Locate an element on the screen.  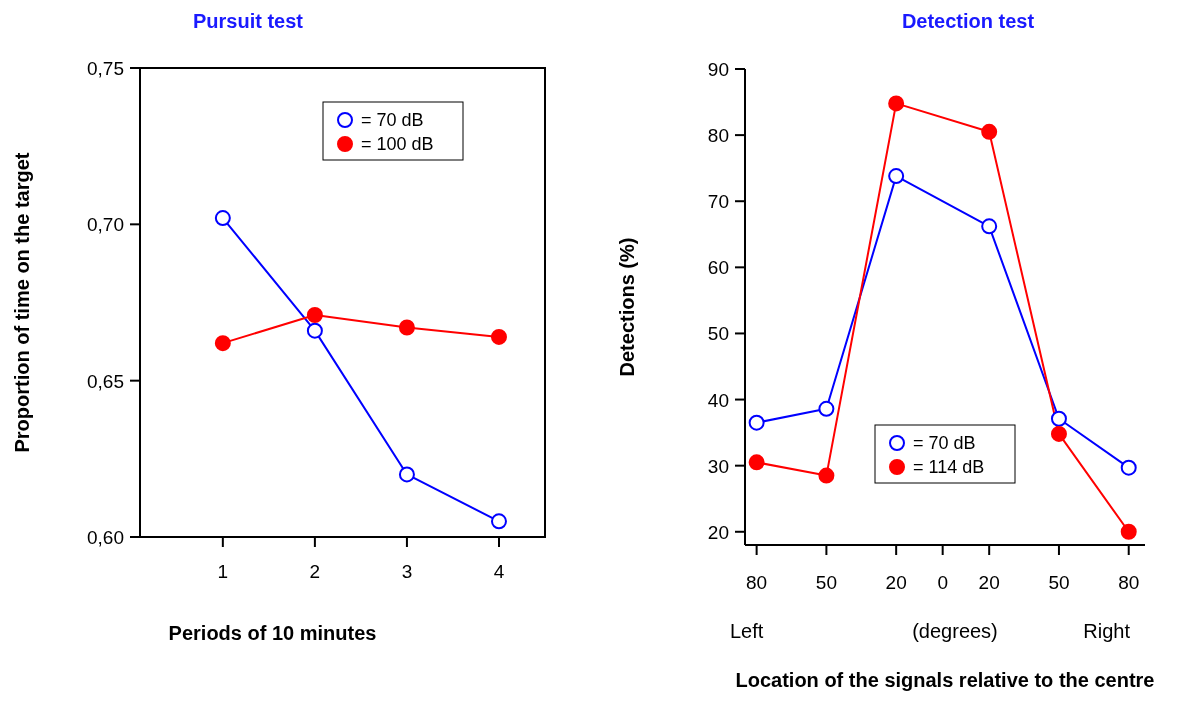
y-tick-label: 50 is located at coordinates (718, 334).